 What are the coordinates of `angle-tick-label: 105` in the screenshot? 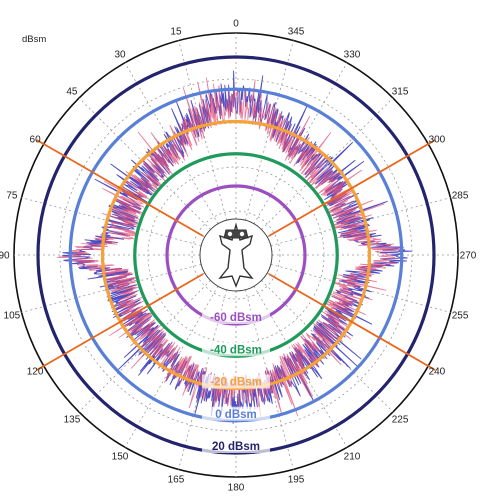 It's located at (12, 316).